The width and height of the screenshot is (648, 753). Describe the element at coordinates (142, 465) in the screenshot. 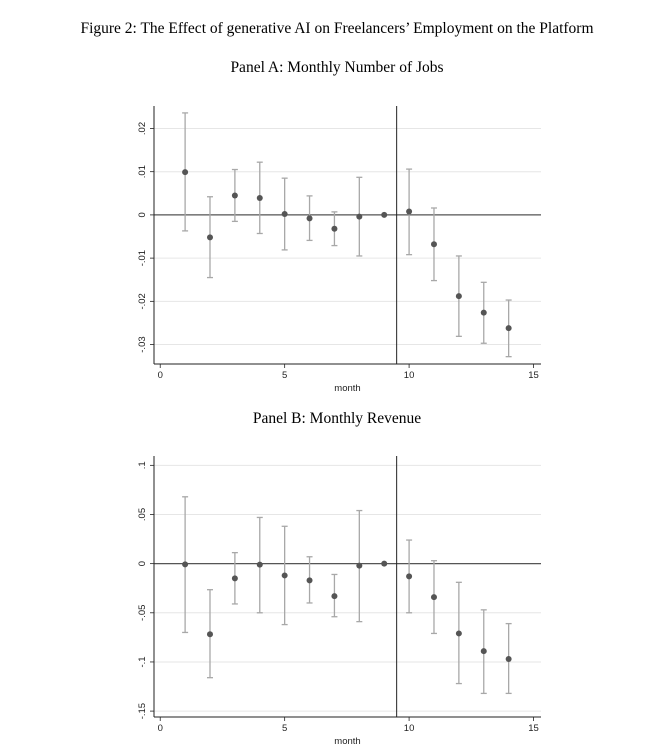

I see `y-tick-label: .1` at that location.